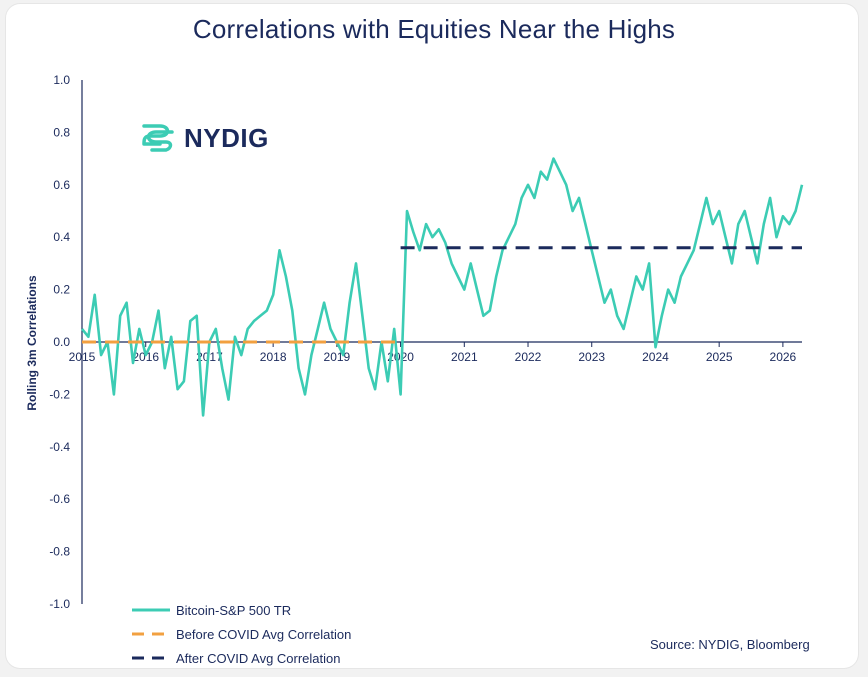  I want to click on legend-label-before-covid: Before COVID Avg Correlation, so click(264, 634).